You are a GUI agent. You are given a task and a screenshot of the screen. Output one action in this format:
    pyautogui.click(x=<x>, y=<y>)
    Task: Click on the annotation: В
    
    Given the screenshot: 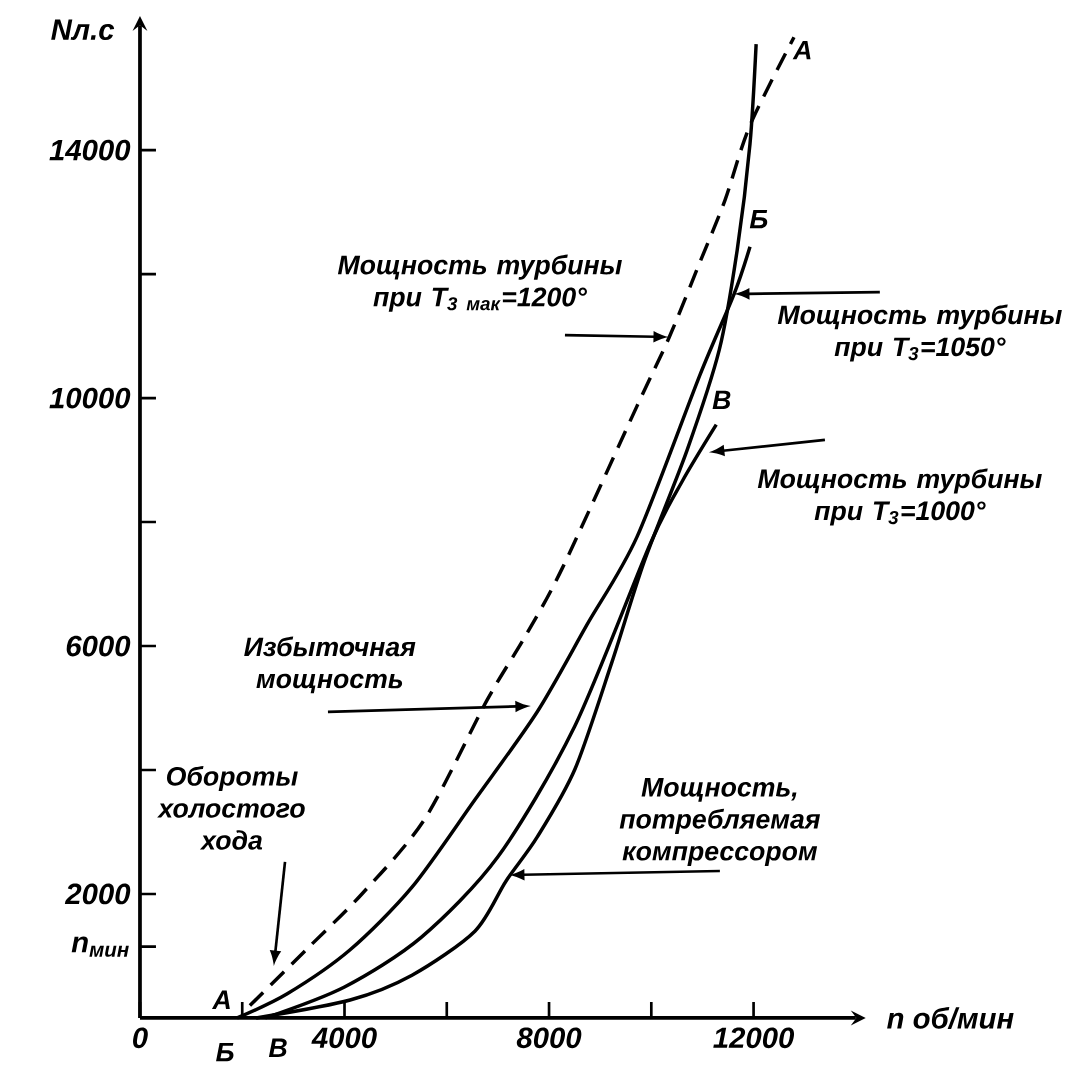 What is the action you would take?
    pyautogui.click(x=721, y=400)
    